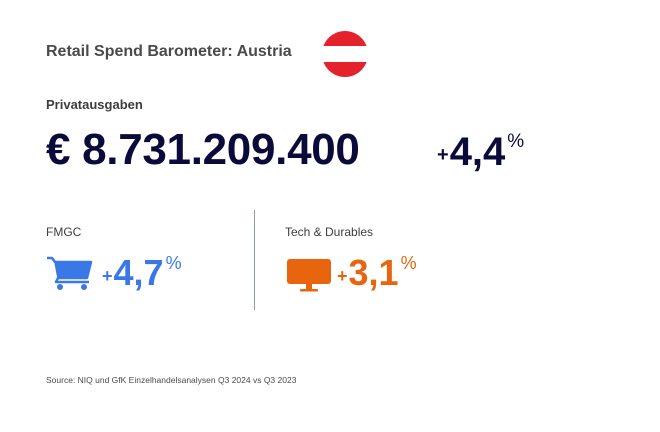 This screenshot has width=660, height=432. What do you see at coordinates (408, 263) in the screenshot?
I see `tech-durables-change-unit: %` at bounding box center [408, 263].